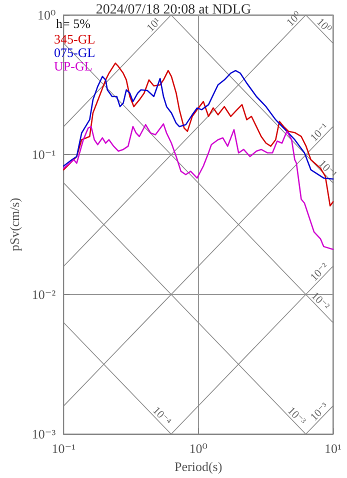  Describe the element at coordinates (75, 52) in the screenshot. I see `series-label: 075-GL` at that location.